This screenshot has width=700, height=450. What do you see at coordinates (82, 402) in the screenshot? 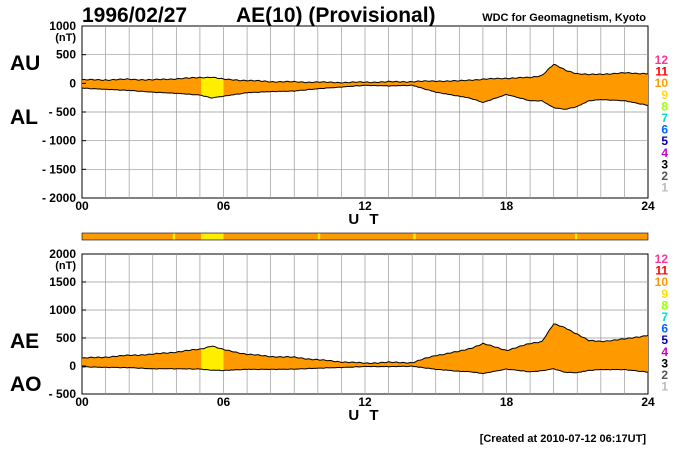
I see `ae-ao-xtick-label: 00` at bounding box center [82, 402].